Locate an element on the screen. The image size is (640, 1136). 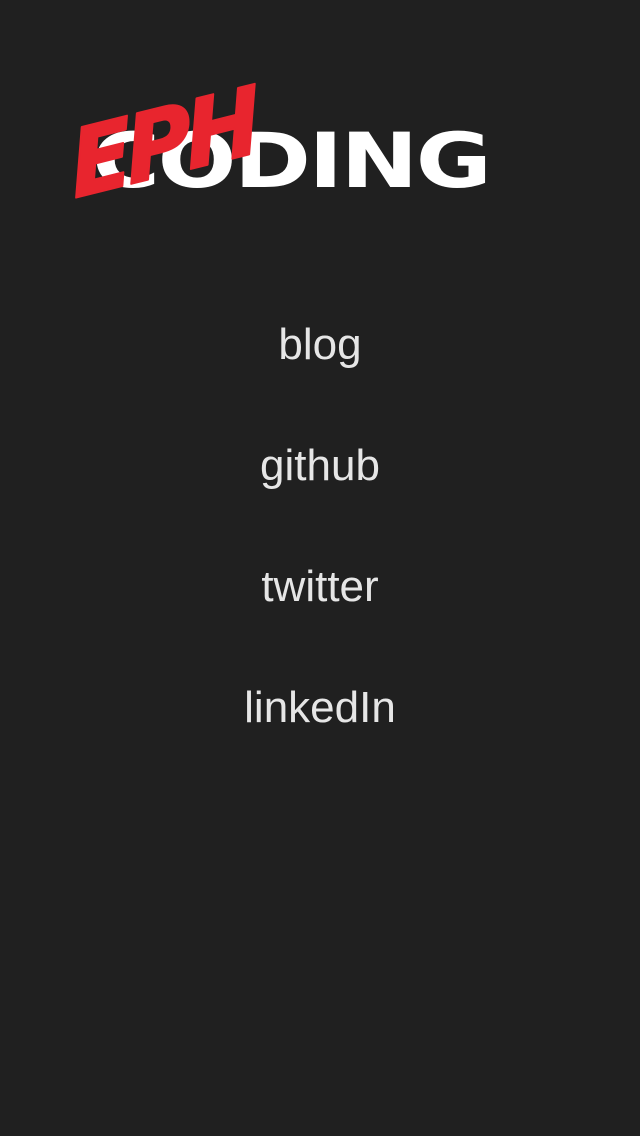
nav-link-github: github is located at coordinates (320, 465).